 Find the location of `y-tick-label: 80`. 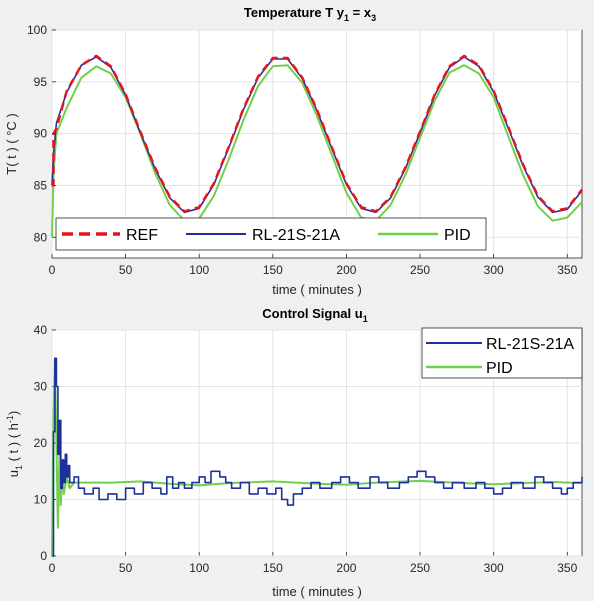

y-tick-label: 80 is located at coordinates (41, 237).